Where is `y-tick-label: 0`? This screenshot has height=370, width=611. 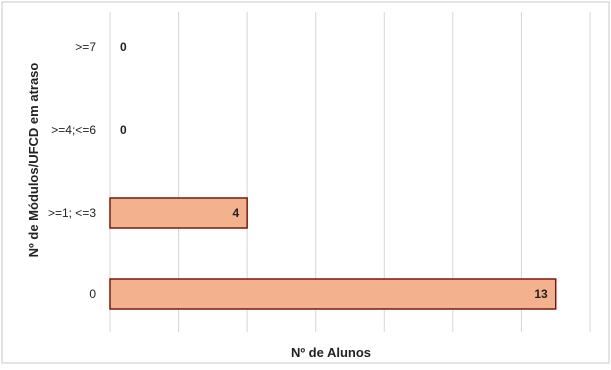
y-tick-label: 0 is located at coordinates (92, 294).